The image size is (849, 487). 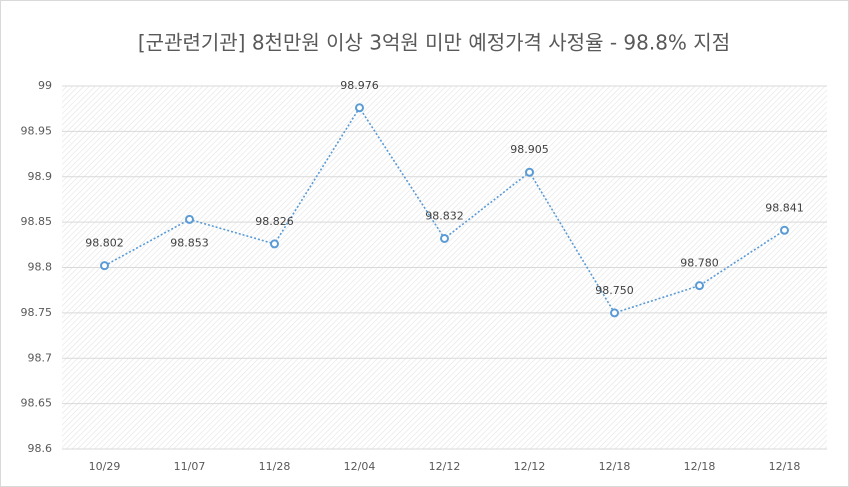 I want to click on data-label: 98.853, so click(x=189, y=242).